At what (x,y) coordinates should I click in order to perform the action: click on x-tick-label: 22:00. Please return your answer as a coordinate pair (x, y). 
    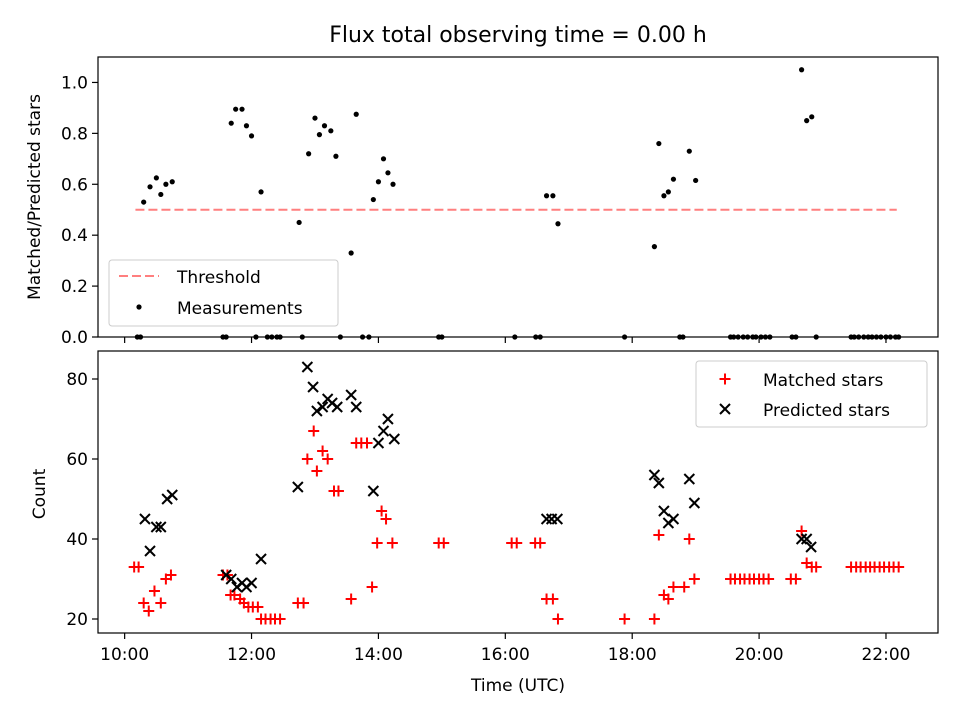
    Looking at the image, I should click on (885, 655).